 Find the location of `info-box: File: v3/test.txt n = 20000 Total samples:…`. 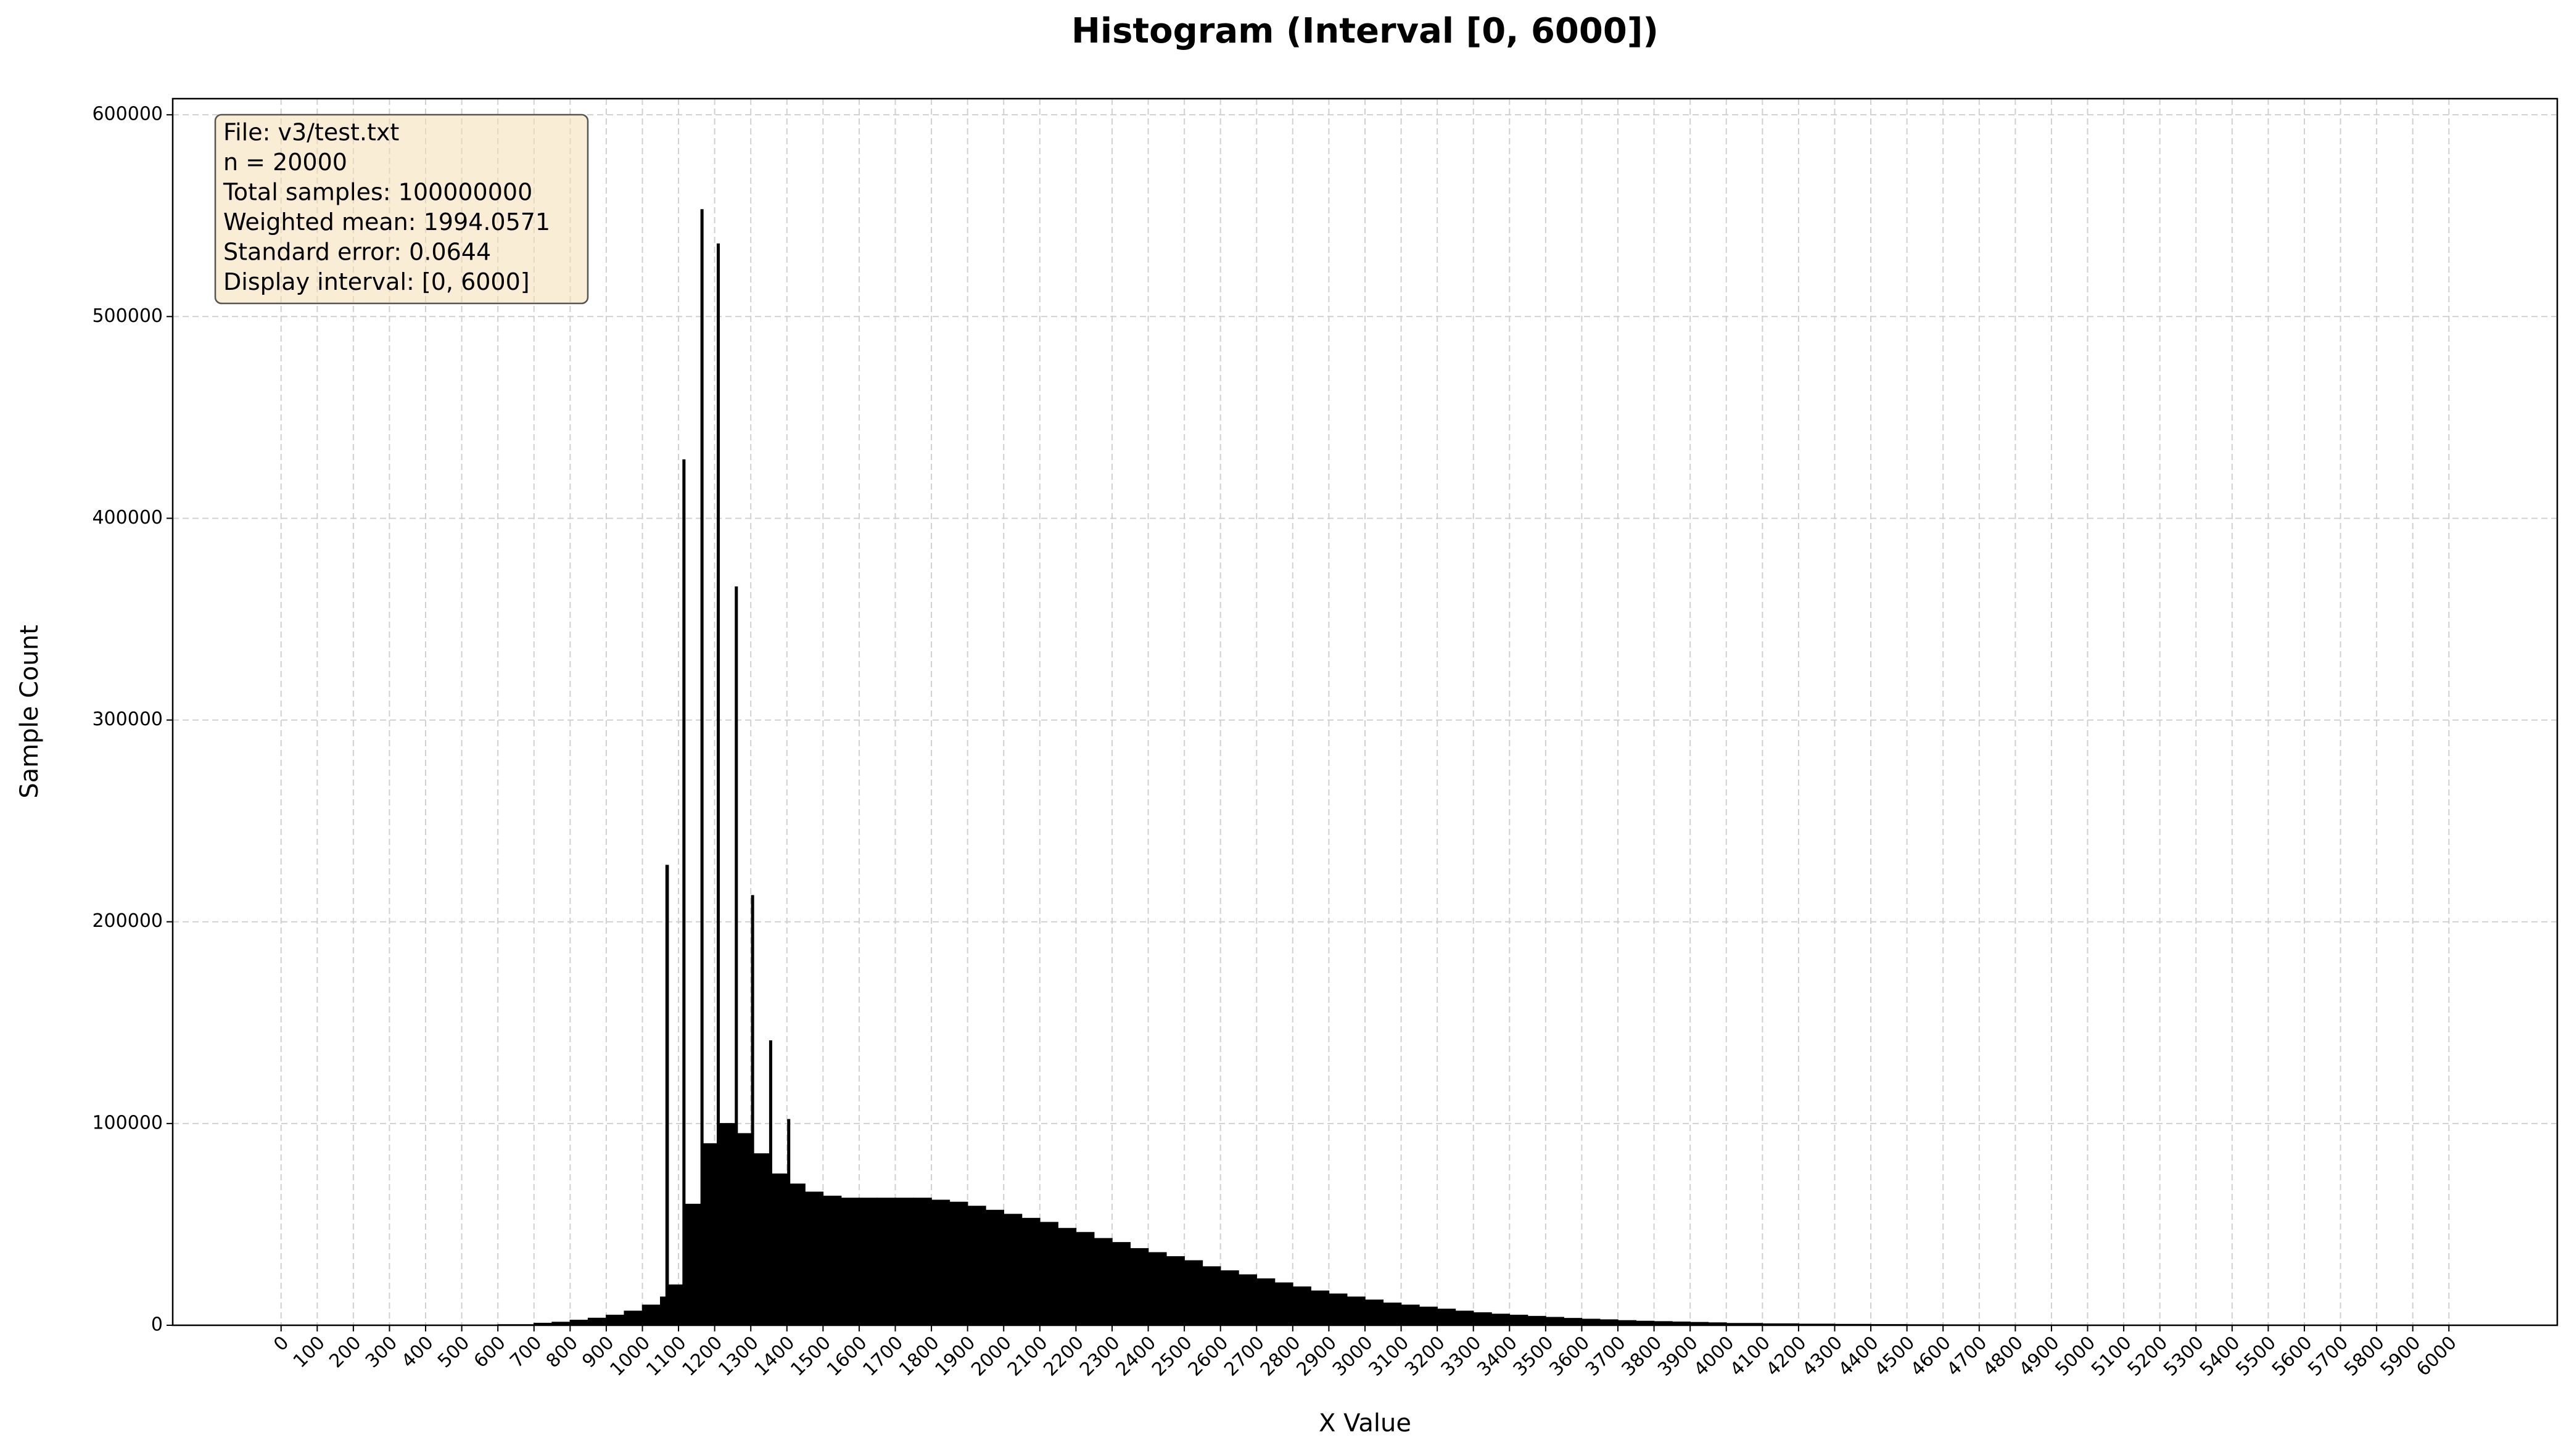

info-box: File: v3/test.txt n = 20000 Total samples:… is located at coordinates (402, 209).